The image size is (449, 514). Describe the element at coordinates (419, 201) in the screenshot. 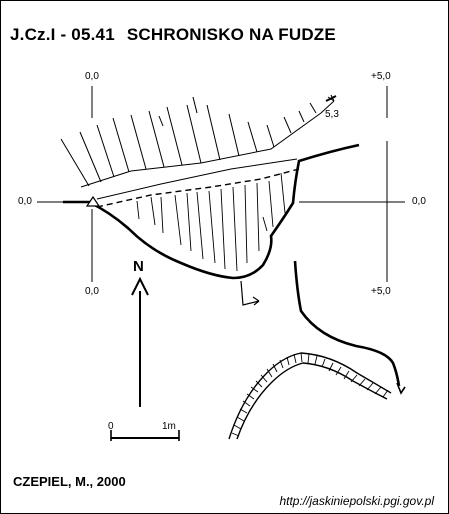

I see `coord-label-right-axis: 0,0` at that location.